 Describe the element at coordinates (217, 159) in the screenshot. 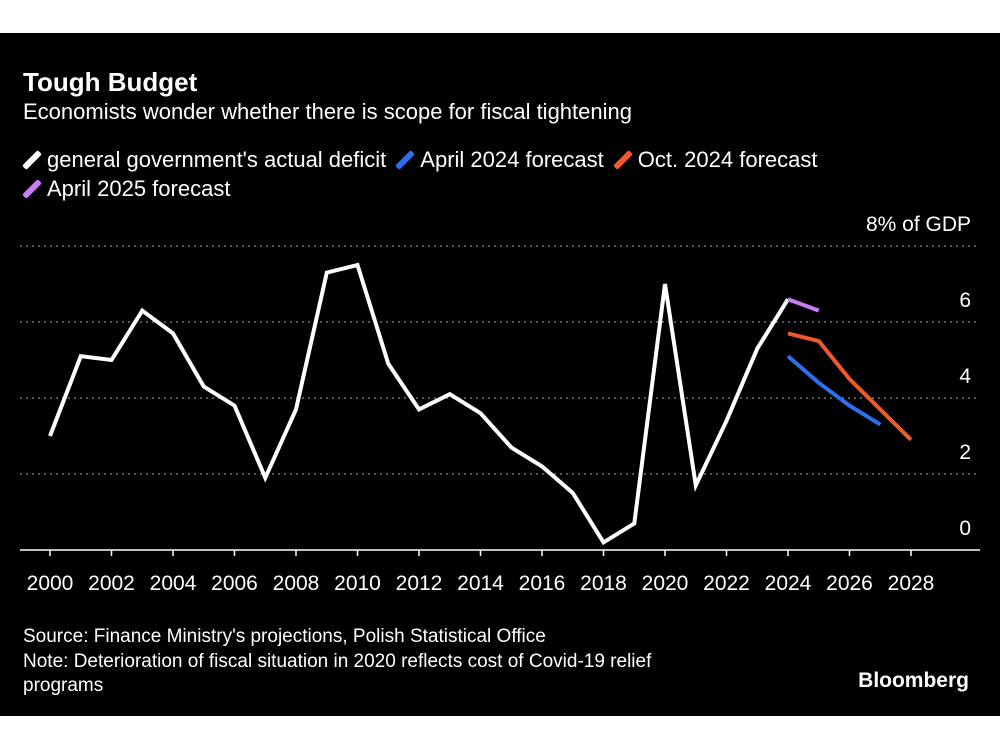

I see `legend-label: general government's actual deficit` at that location.